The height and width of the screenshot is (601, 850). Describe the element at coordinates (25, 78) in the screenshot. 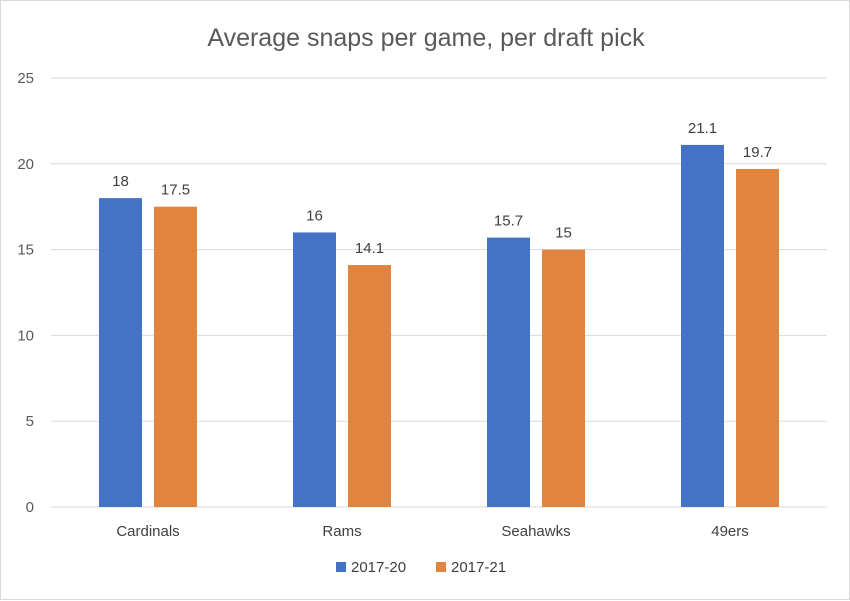

I see `y-tick-label: 25` at that location.